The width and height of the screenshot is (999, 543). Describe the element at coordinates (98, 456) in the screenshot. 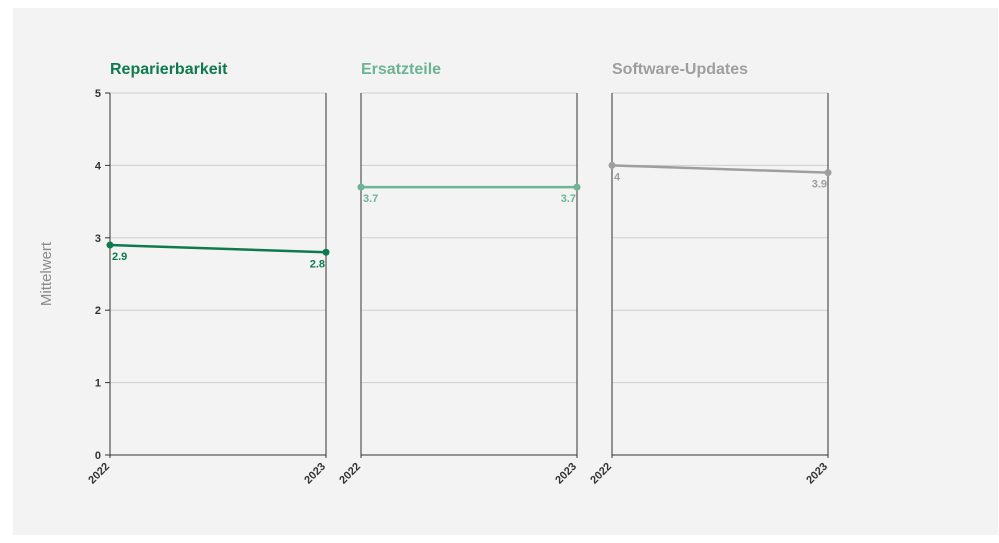

I see `y-tick-label: 0` at that location.